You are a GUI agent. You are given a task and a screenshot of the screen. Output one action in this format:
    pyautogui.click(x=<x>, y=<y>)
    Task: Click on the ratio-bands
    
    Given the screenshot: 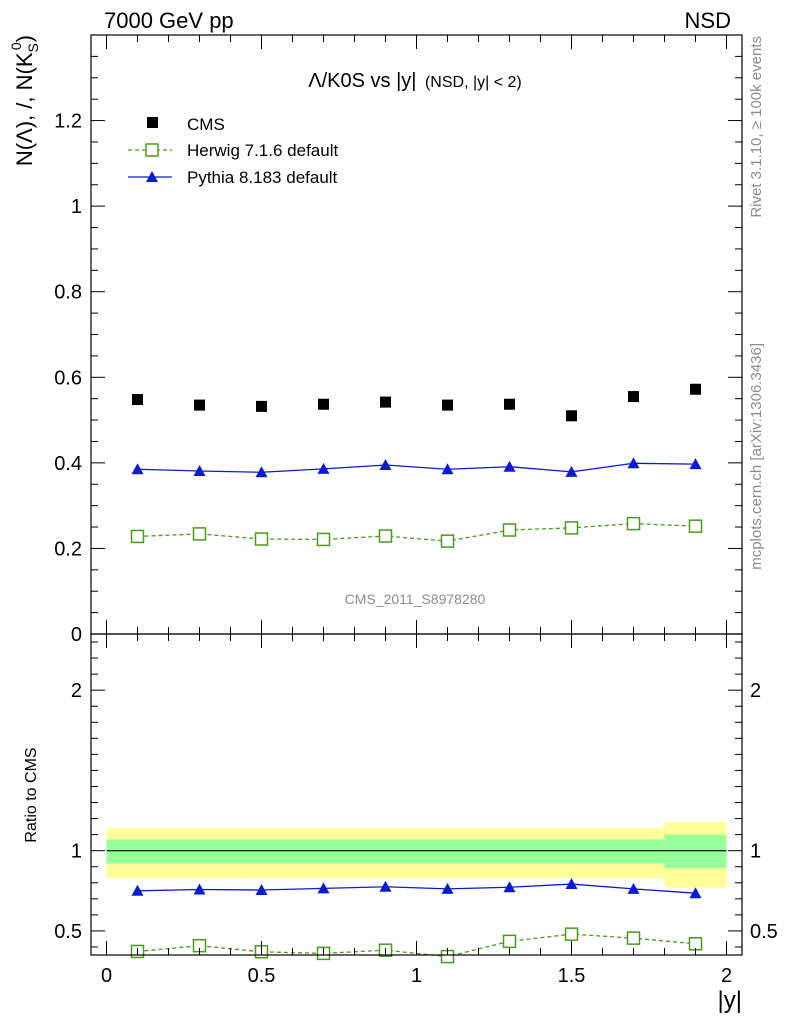 What is the action you would take?
    pyautogui.click(x=416, y=854)
    